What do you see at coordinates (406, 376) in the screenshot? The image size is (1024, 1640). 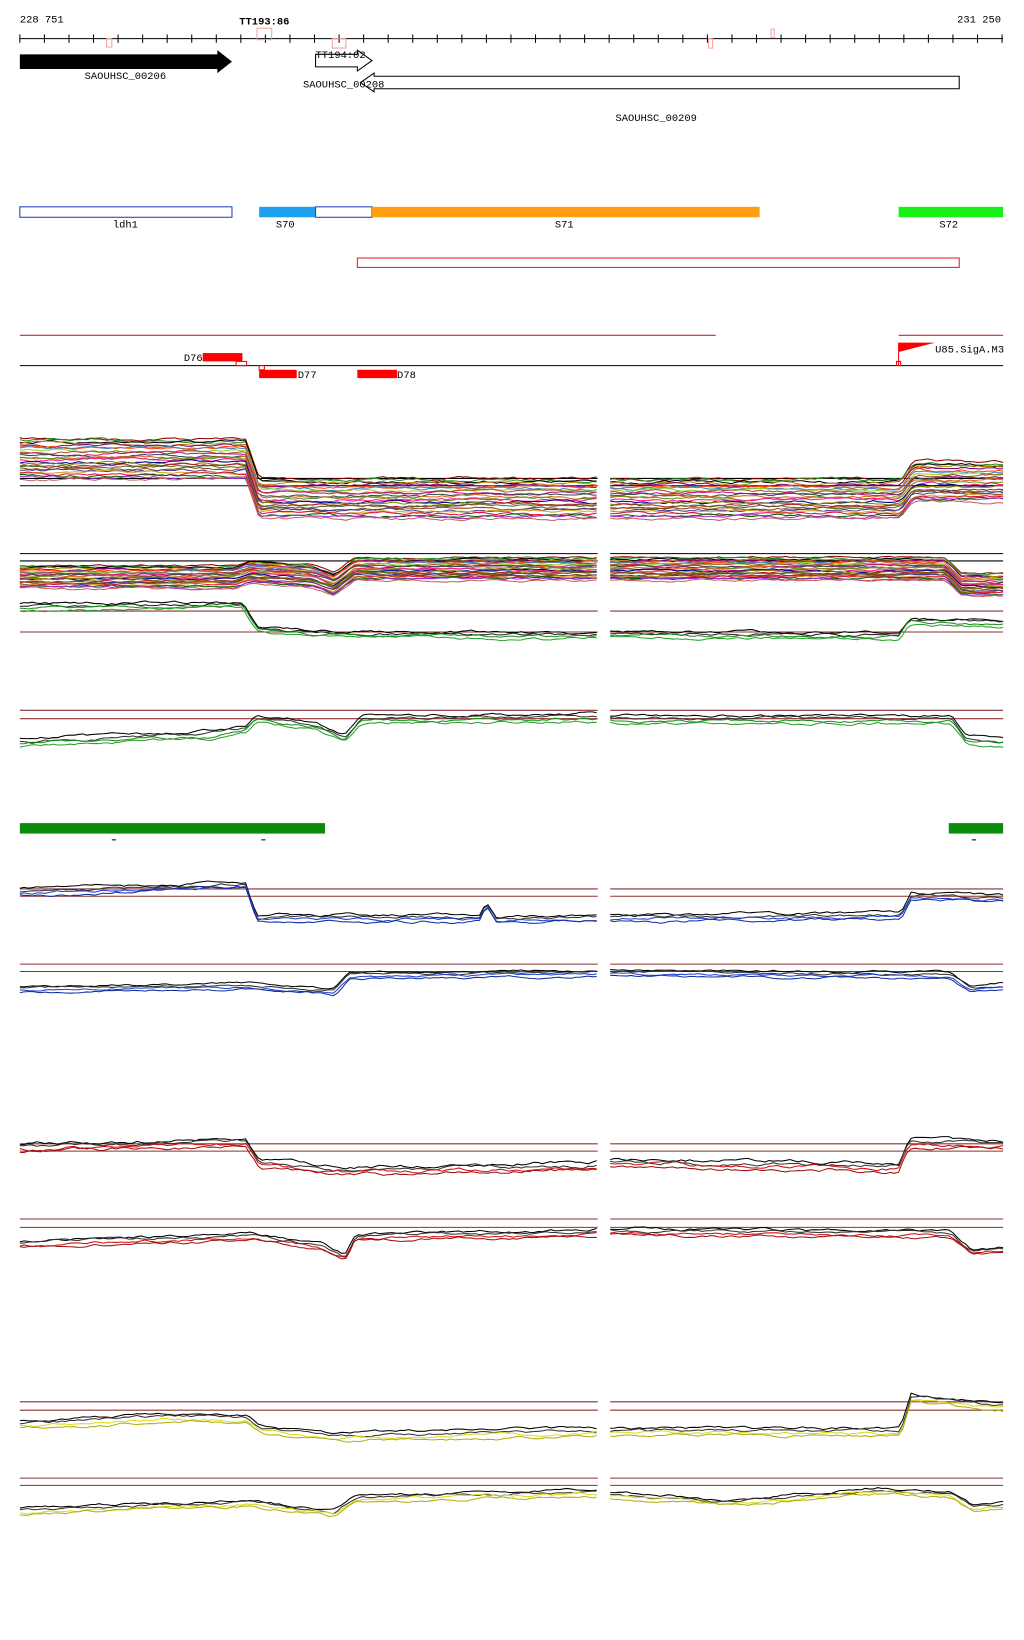 I see `feature-label: D78` at bounding box center [406, 376].